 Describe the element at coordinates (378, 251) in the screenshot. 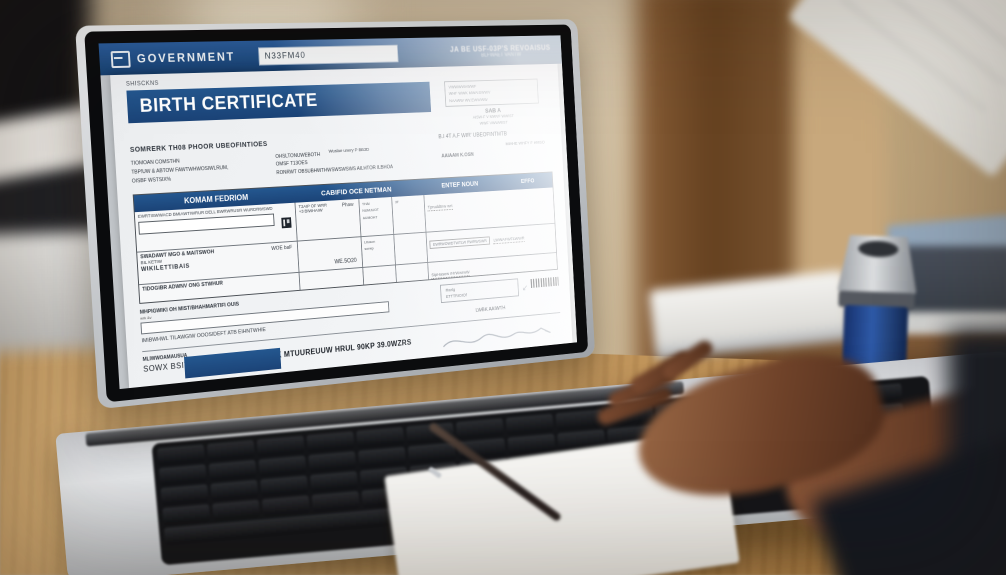

I see `table-cell: Lituson sorwp` at that location.